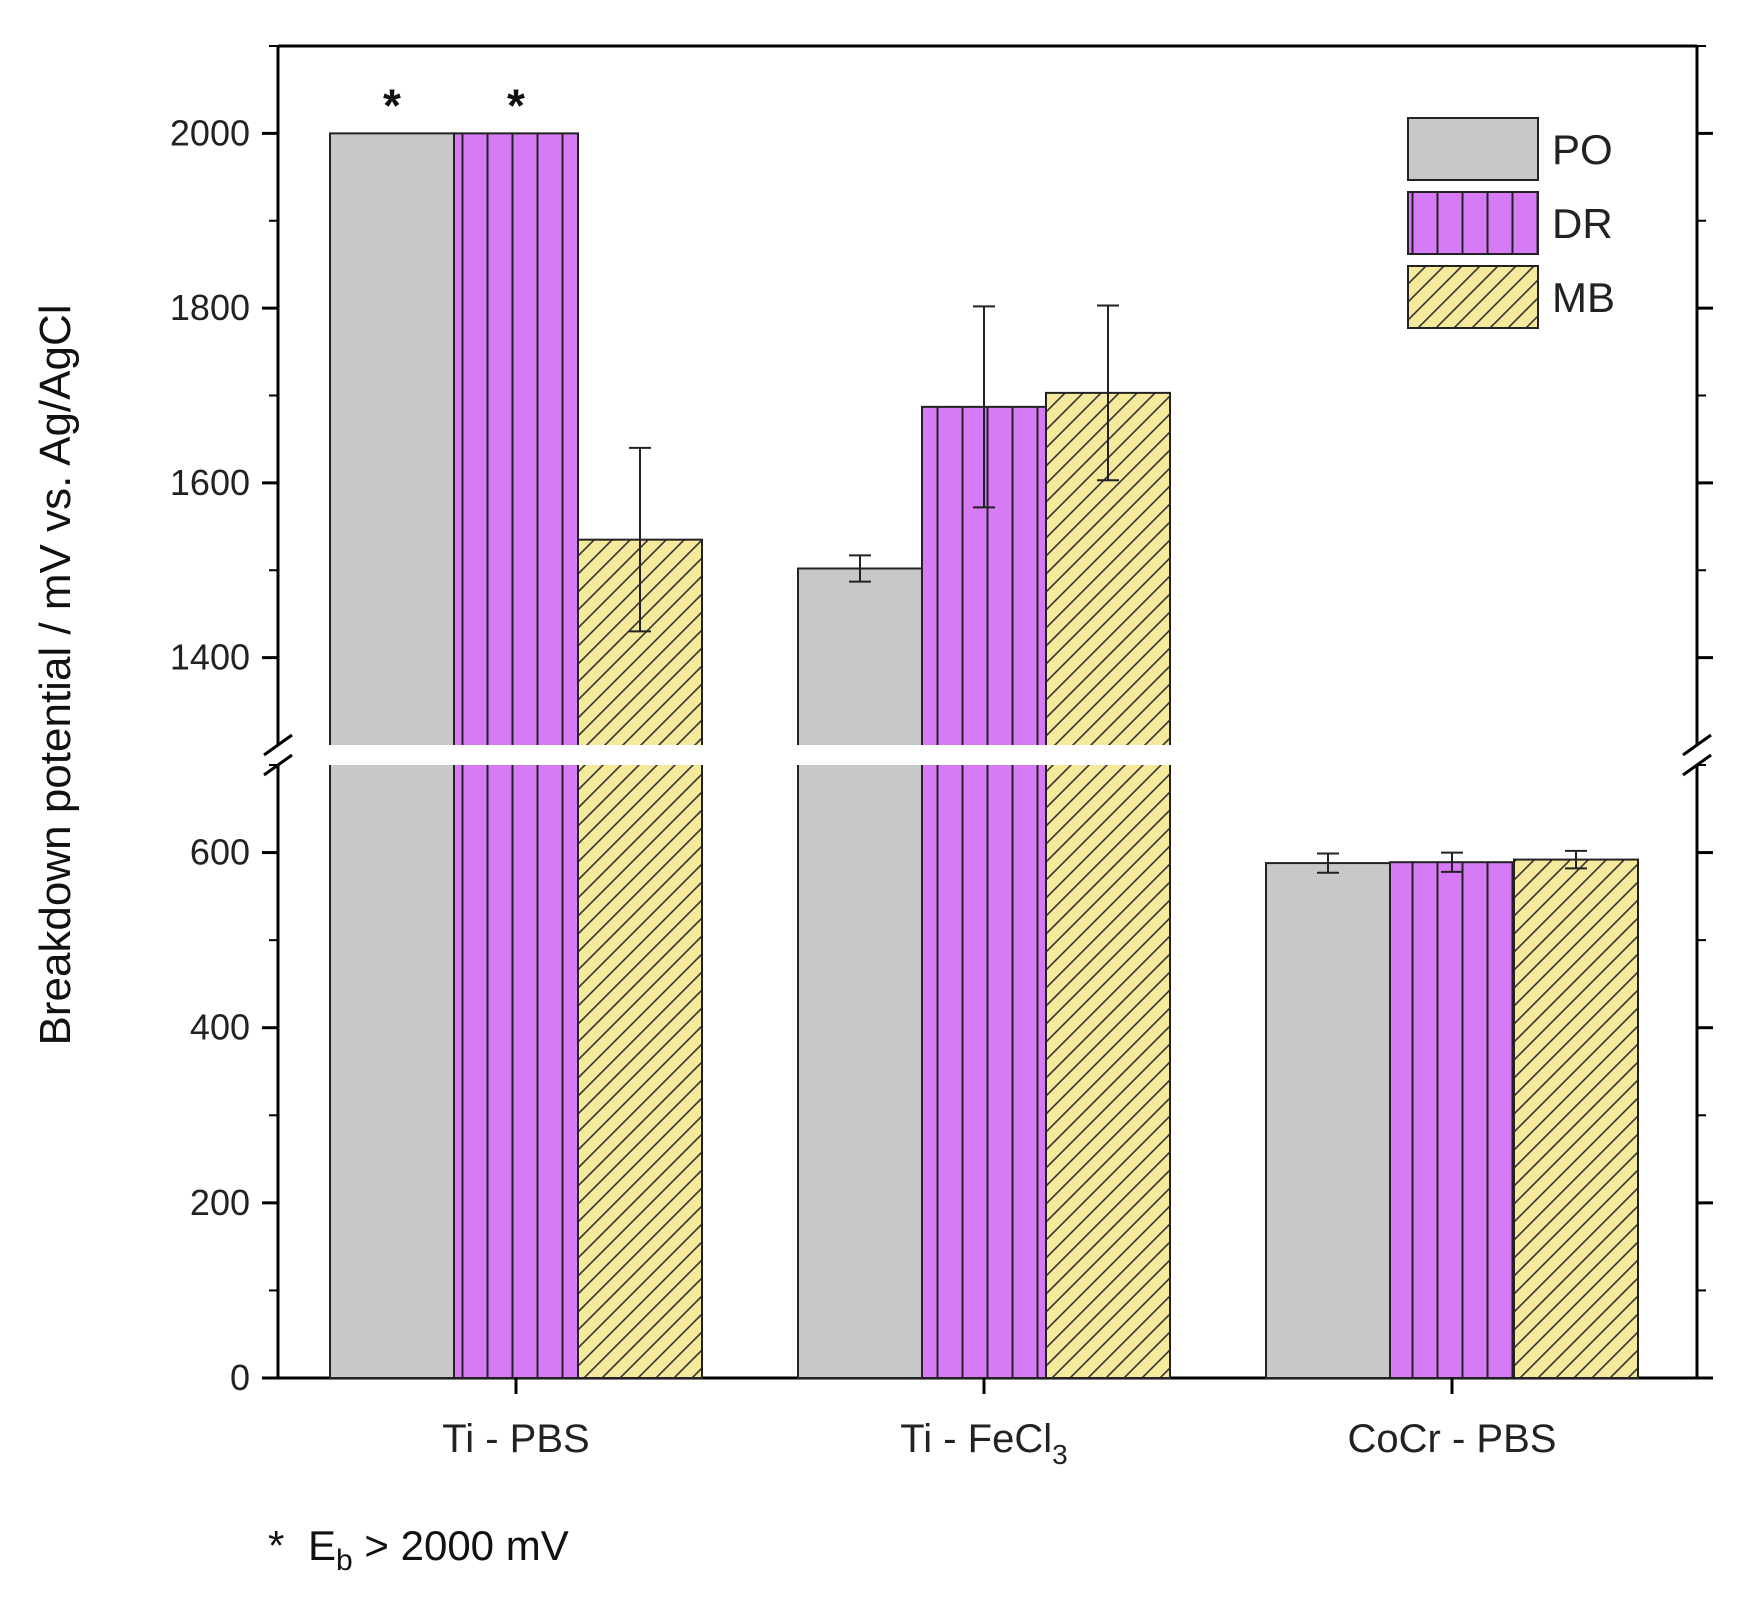 The image size is (1741, 1604). I want to click on x-tick-labels: Ti - PBS Ti - FeCl3 CoCr - PBS, so click(999, 1424).